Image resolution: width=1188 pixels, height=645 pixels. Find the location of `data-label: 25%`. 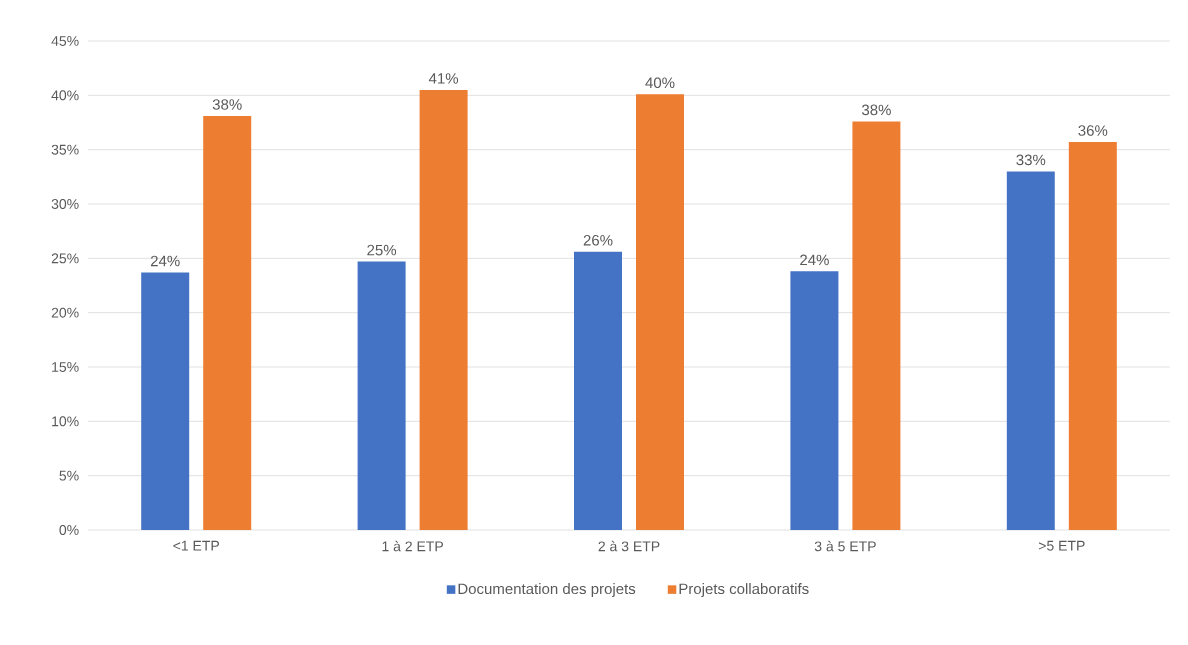

data-label: 25% is located at coordinates (382, 250).